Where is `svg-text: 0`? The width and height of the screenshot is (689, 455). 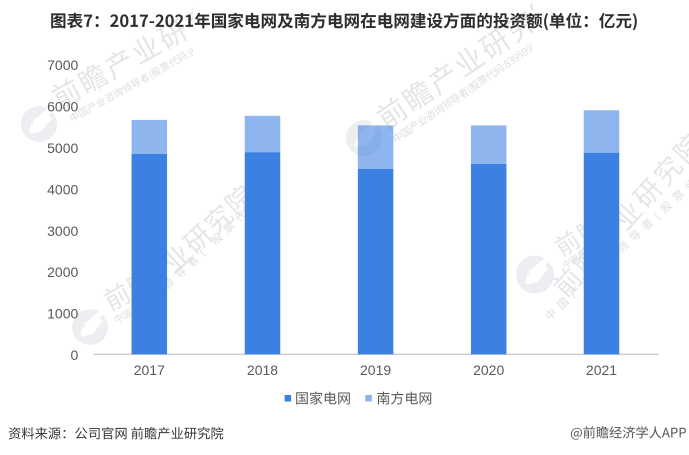 svg-text: 0 is located at coordinates (75, 355).